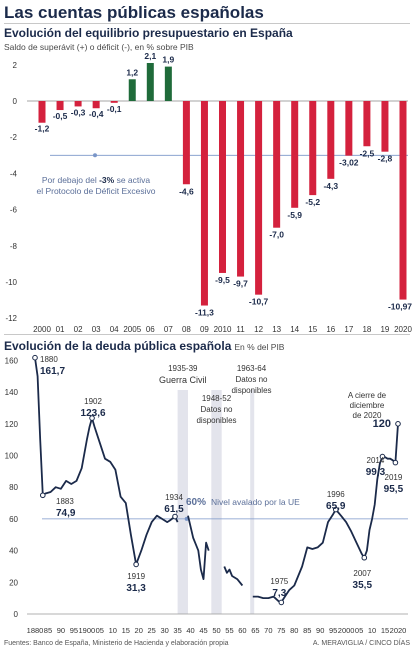  Describe the element at coordinates (11, 282) in the screenshot. I see `y-tick-label: -10` at that location.